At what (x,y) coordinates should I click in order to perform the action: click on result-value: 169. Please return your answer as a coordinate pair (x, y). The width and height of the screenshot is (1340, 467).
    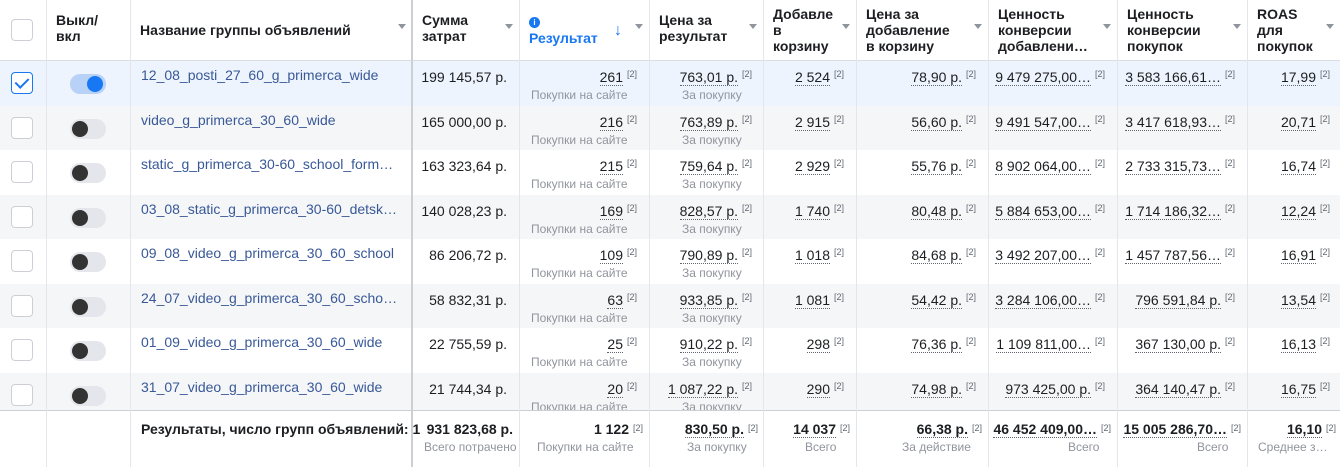
    Looking at the image, I should click on (611, 211).